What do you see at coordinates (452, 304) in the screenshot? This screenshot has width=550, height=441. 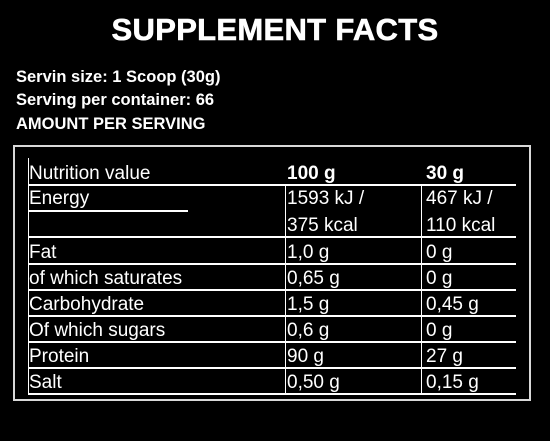 I see `row-per-30g: 0,45 g` at bounding box center [452, 304].